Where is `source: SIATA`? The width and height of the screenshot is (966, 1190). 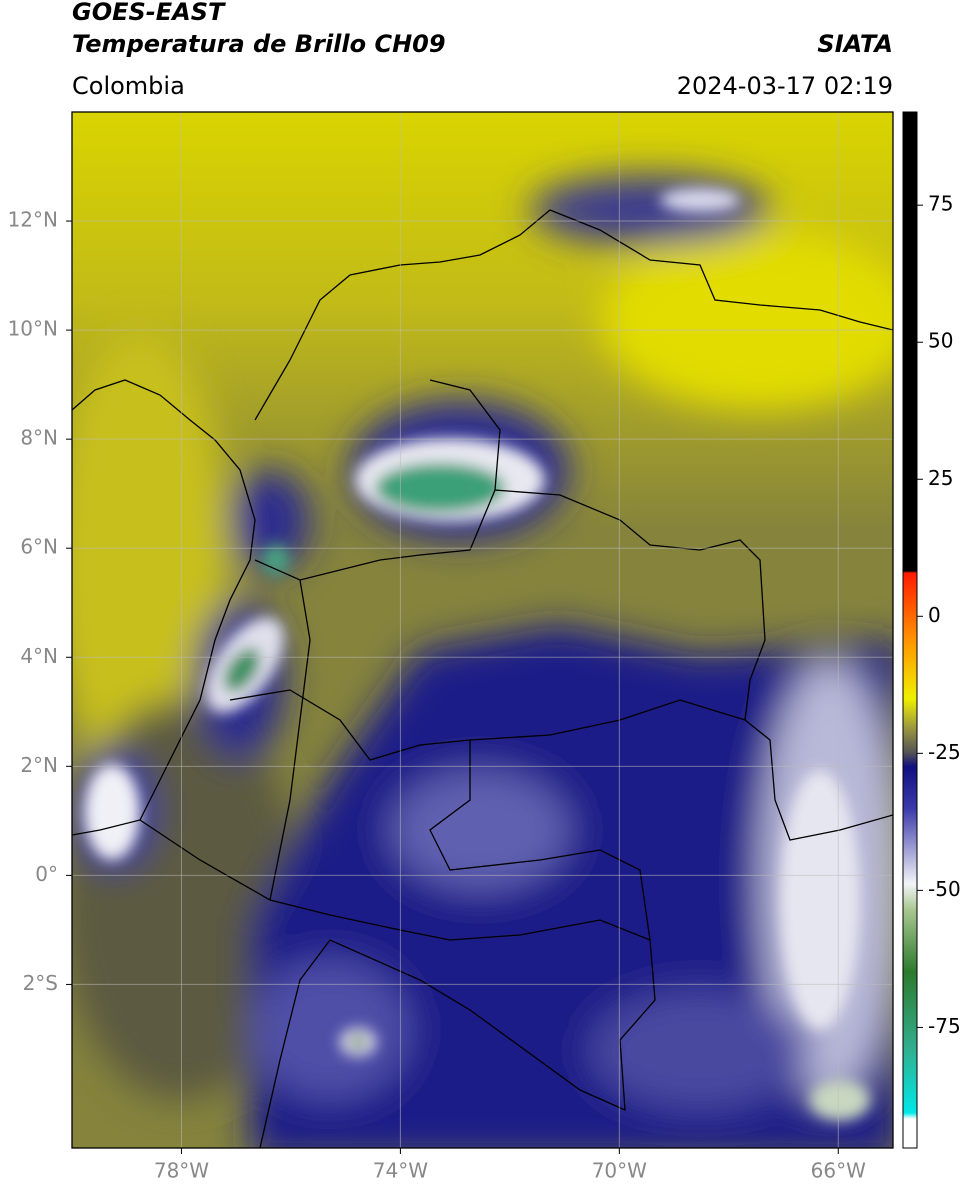 source: SIATA is located at coordinates (855, 44).